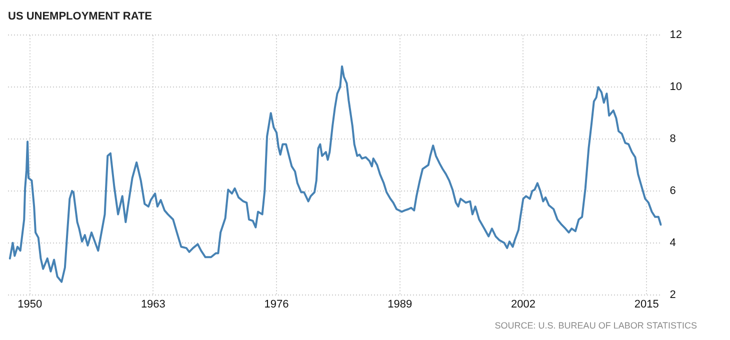  Describe the element at coordinates (673, 139) in the screenshot. I see `y-tick-label: 8` at that location.